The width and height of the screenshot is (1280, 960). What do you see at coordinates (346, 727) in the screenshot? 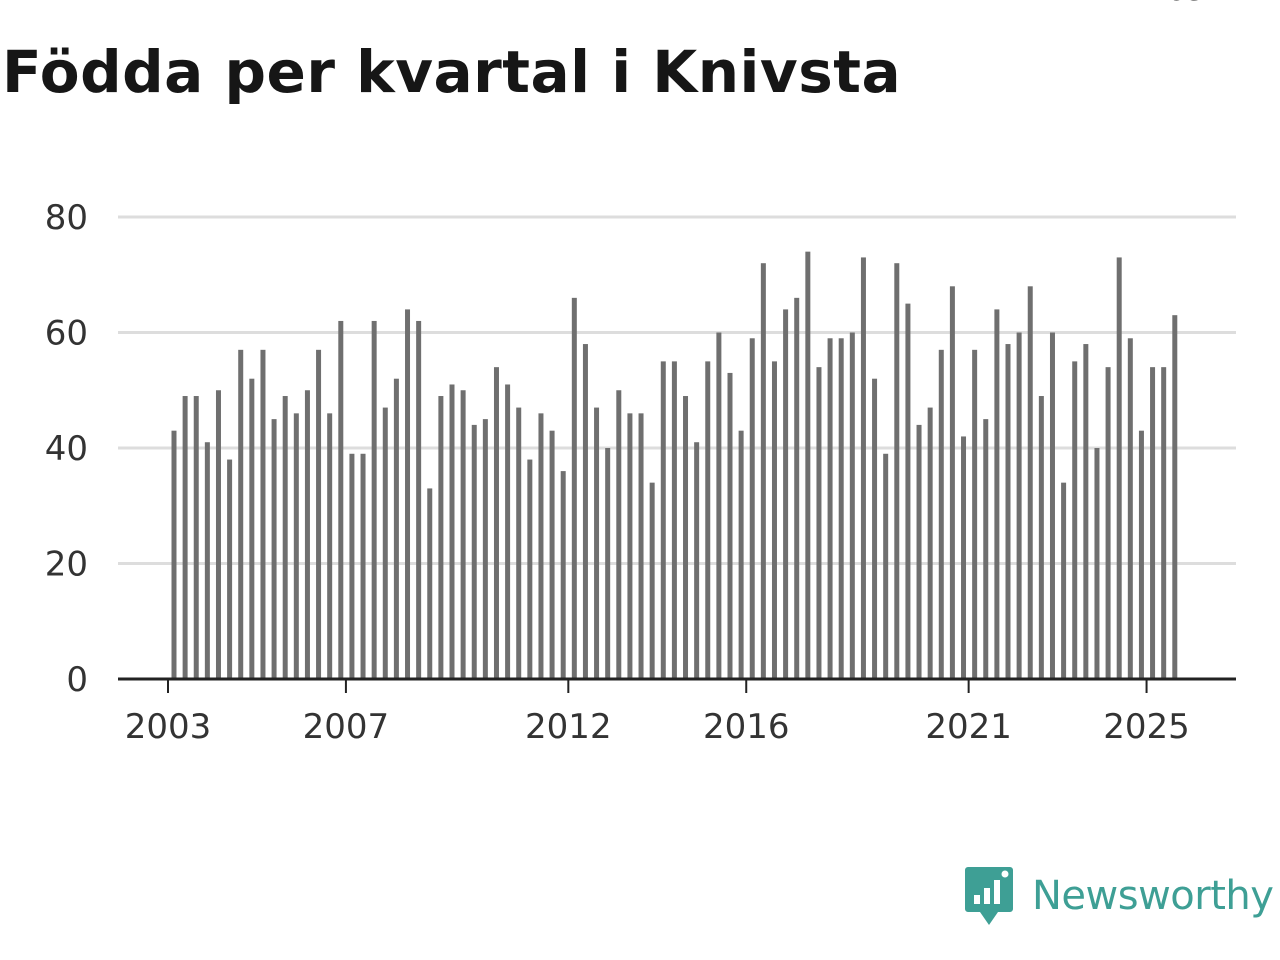
I see `x-tick-label: 2007` at bounding box center [346, 727].